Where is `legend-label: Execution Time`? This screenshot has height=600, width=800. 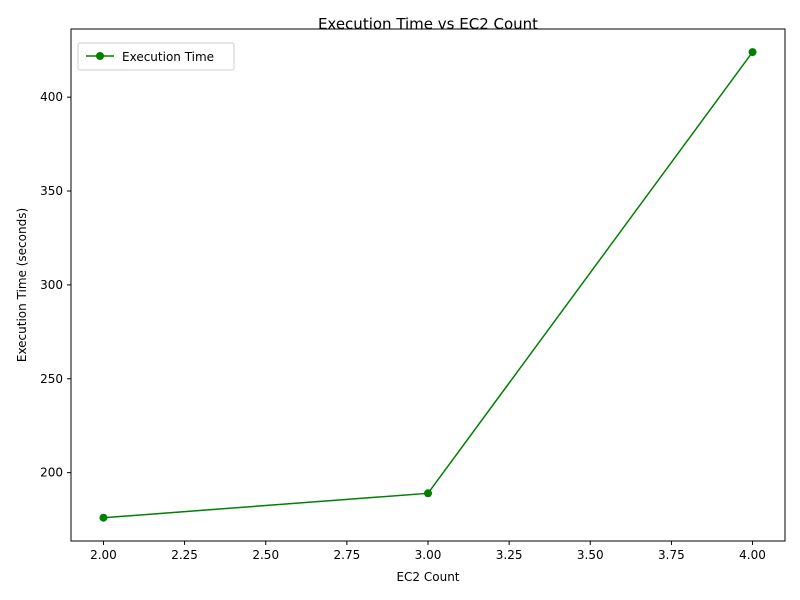 legend-label: Execution Time is located at coordinates (168, 57).